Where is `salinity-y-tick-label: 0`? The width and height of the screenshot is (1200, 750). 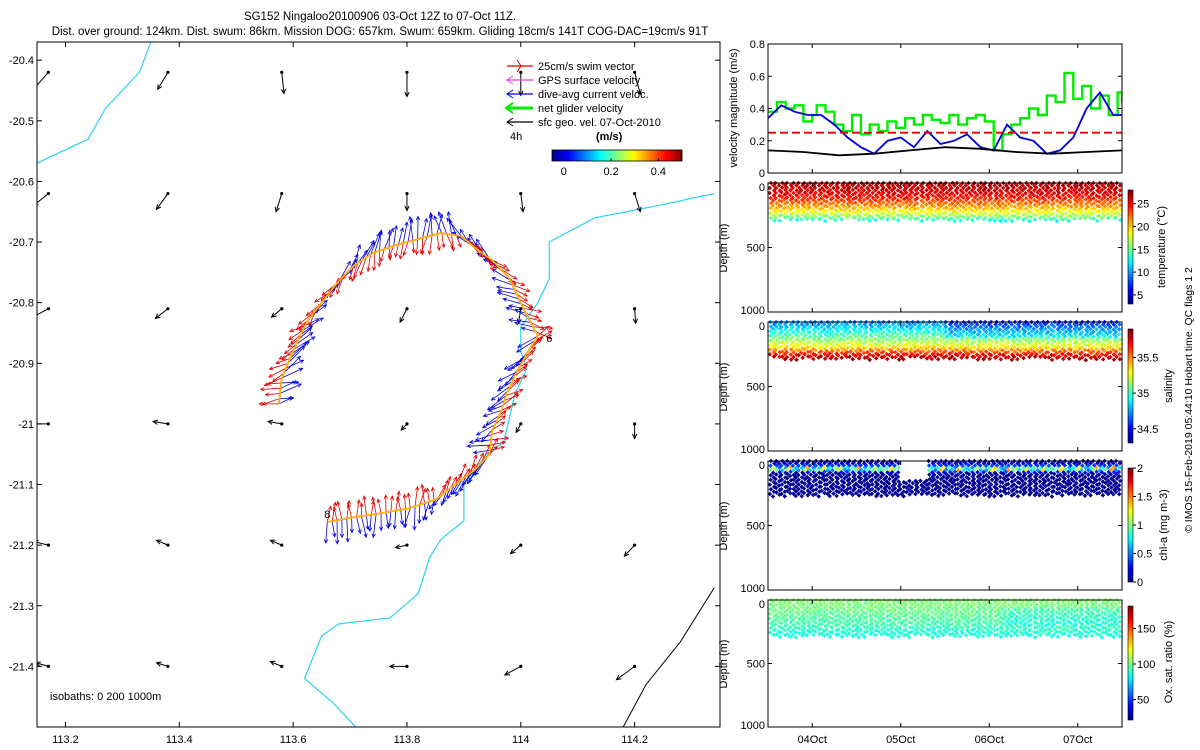 salinity-y-tick-label: 0 is located at coordinates (762, 327).